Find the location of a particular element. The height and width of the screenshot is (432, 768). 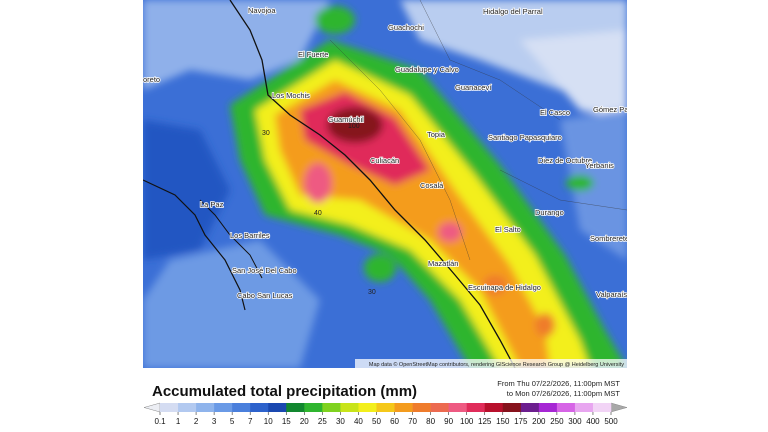

colorbar-tick-label: 1 is located at coordinates (178, 421).